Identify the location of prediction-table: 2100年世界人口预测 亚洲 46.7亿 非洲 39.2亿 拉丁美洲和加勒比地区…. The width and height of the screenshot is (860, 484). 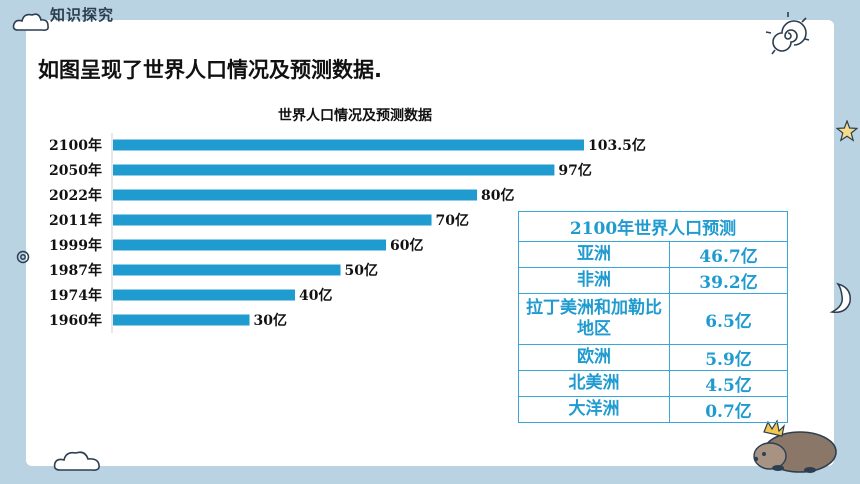
(653, 317).